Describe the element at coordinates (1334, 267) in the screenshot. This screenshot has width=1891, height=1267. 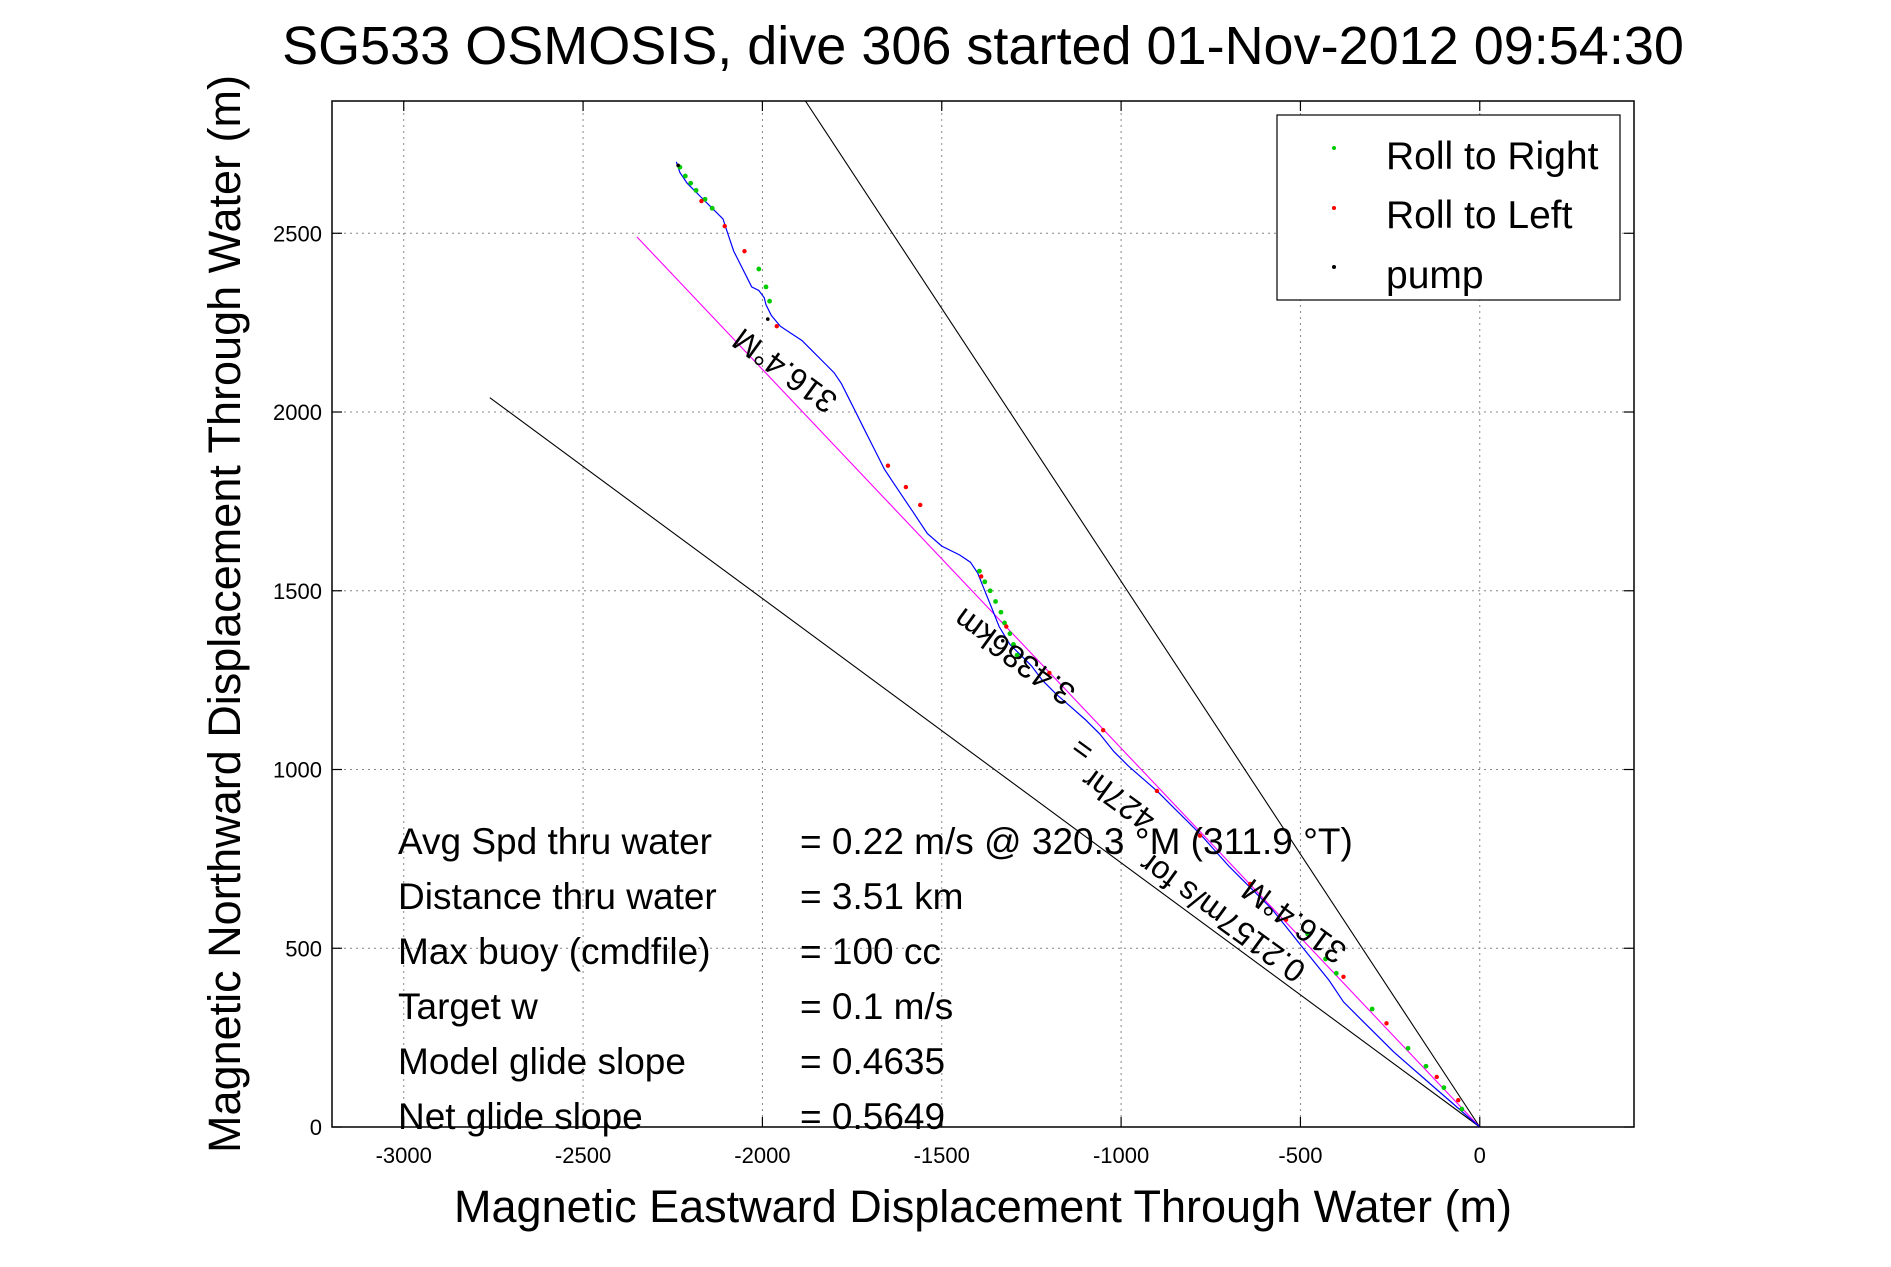
I see `legend-marker-pump` at that location.